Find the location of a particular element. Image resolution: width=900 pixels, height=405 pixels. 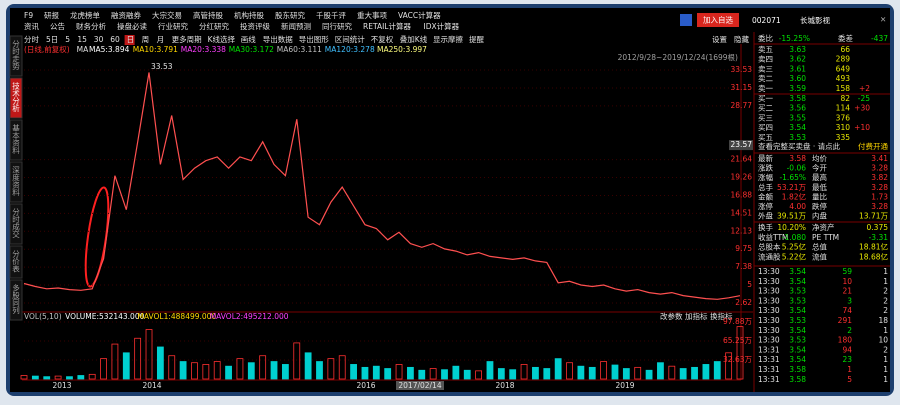

toolbar-item: 提醒 is located at coordinates (476, 39).